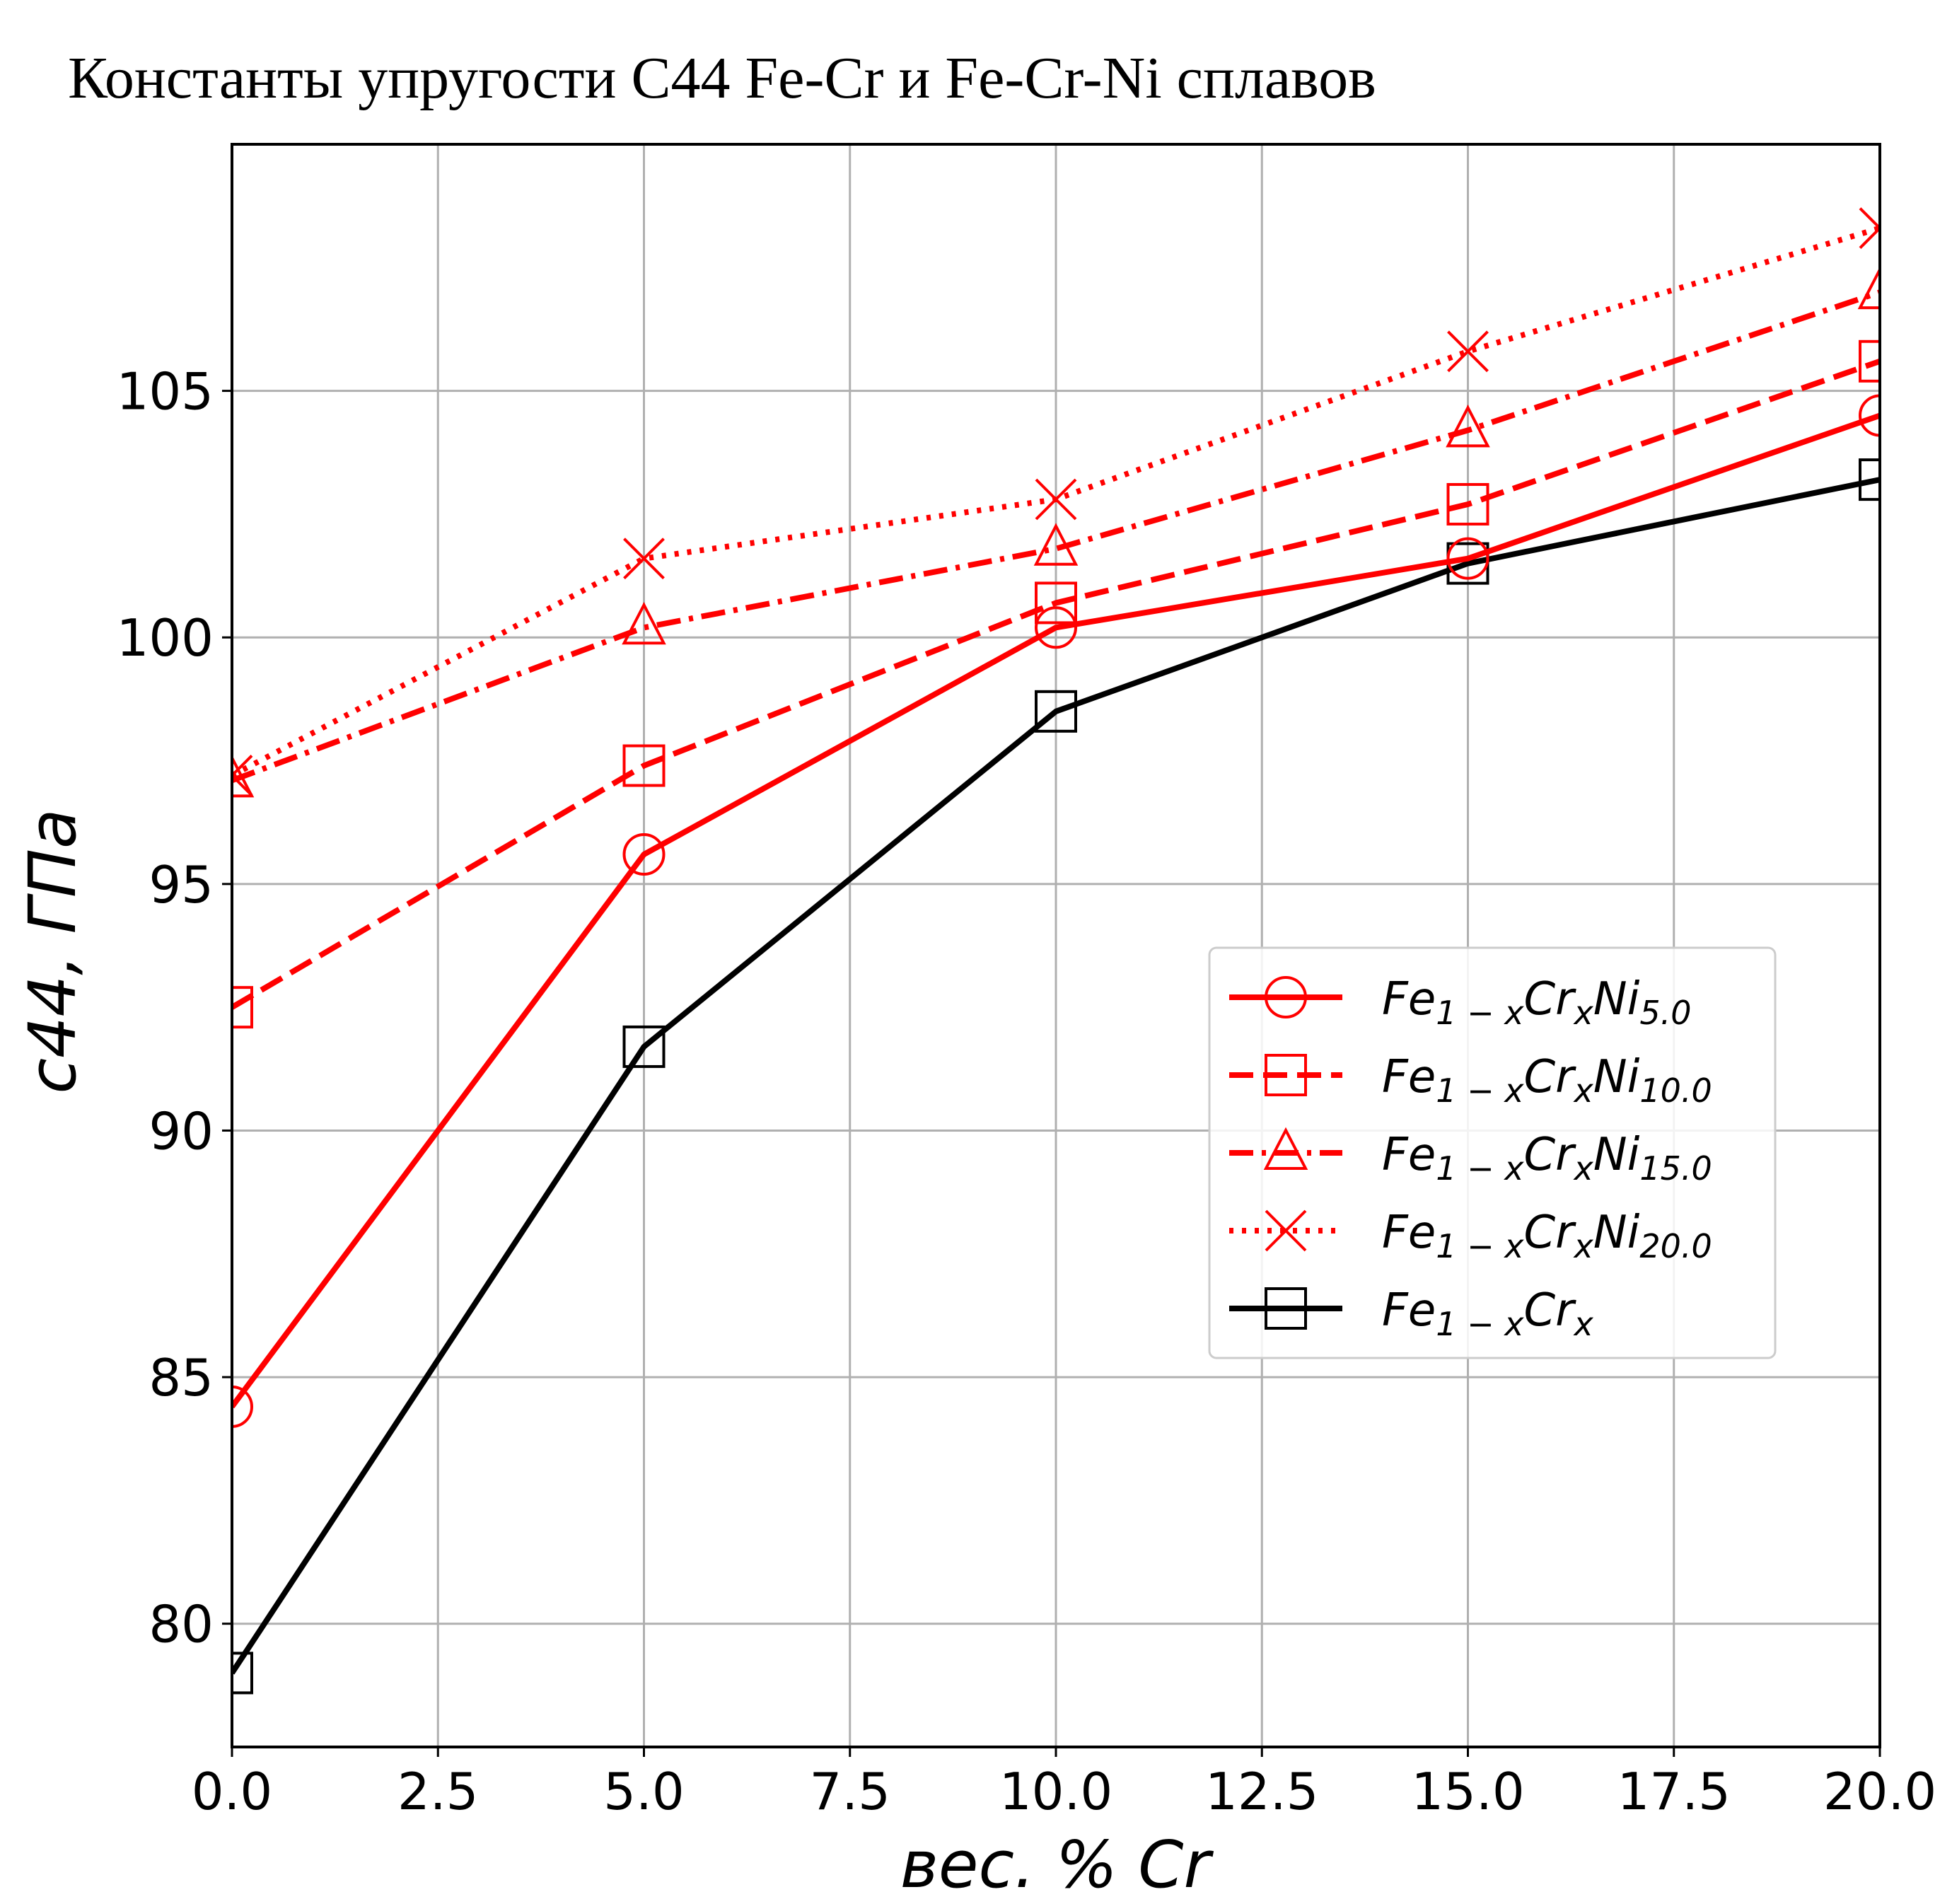  Describe the element at coordinates (1261, 1792) in the screenshot. I see `x-tick-label: 12.5` at that location.